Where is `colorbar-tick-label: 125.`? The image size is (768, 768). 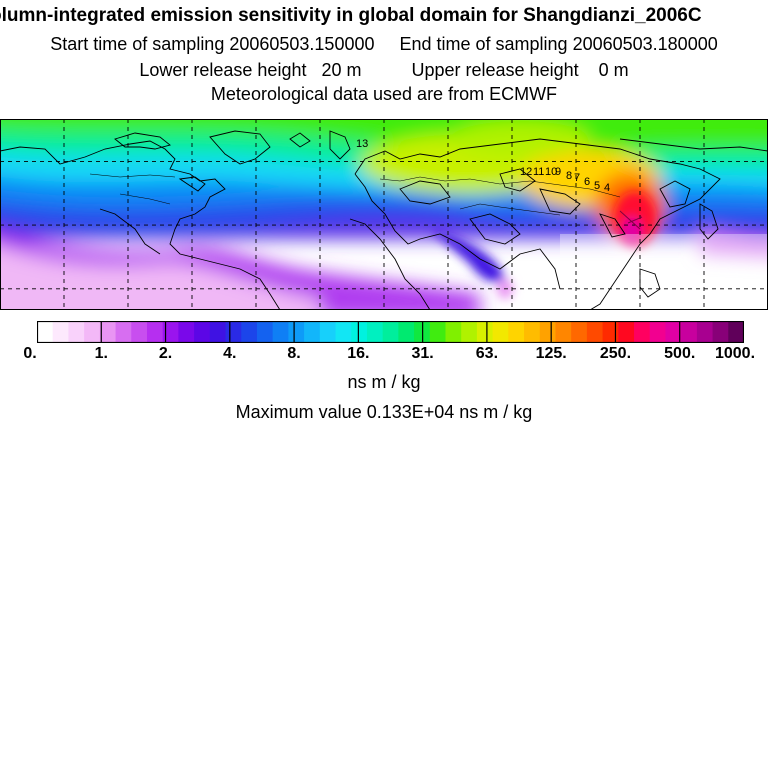 colorbar-tick-label: 125. is located at coordinates (551, 353).